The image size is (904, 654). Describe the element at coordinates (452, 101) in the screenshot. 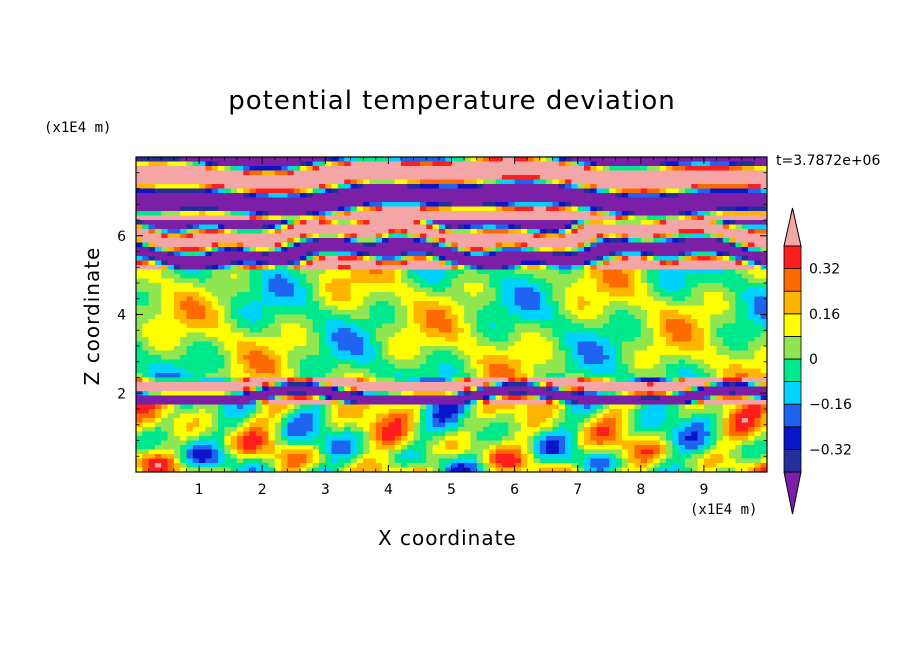

I see `chart-title: potential temperature deviation` at that location.